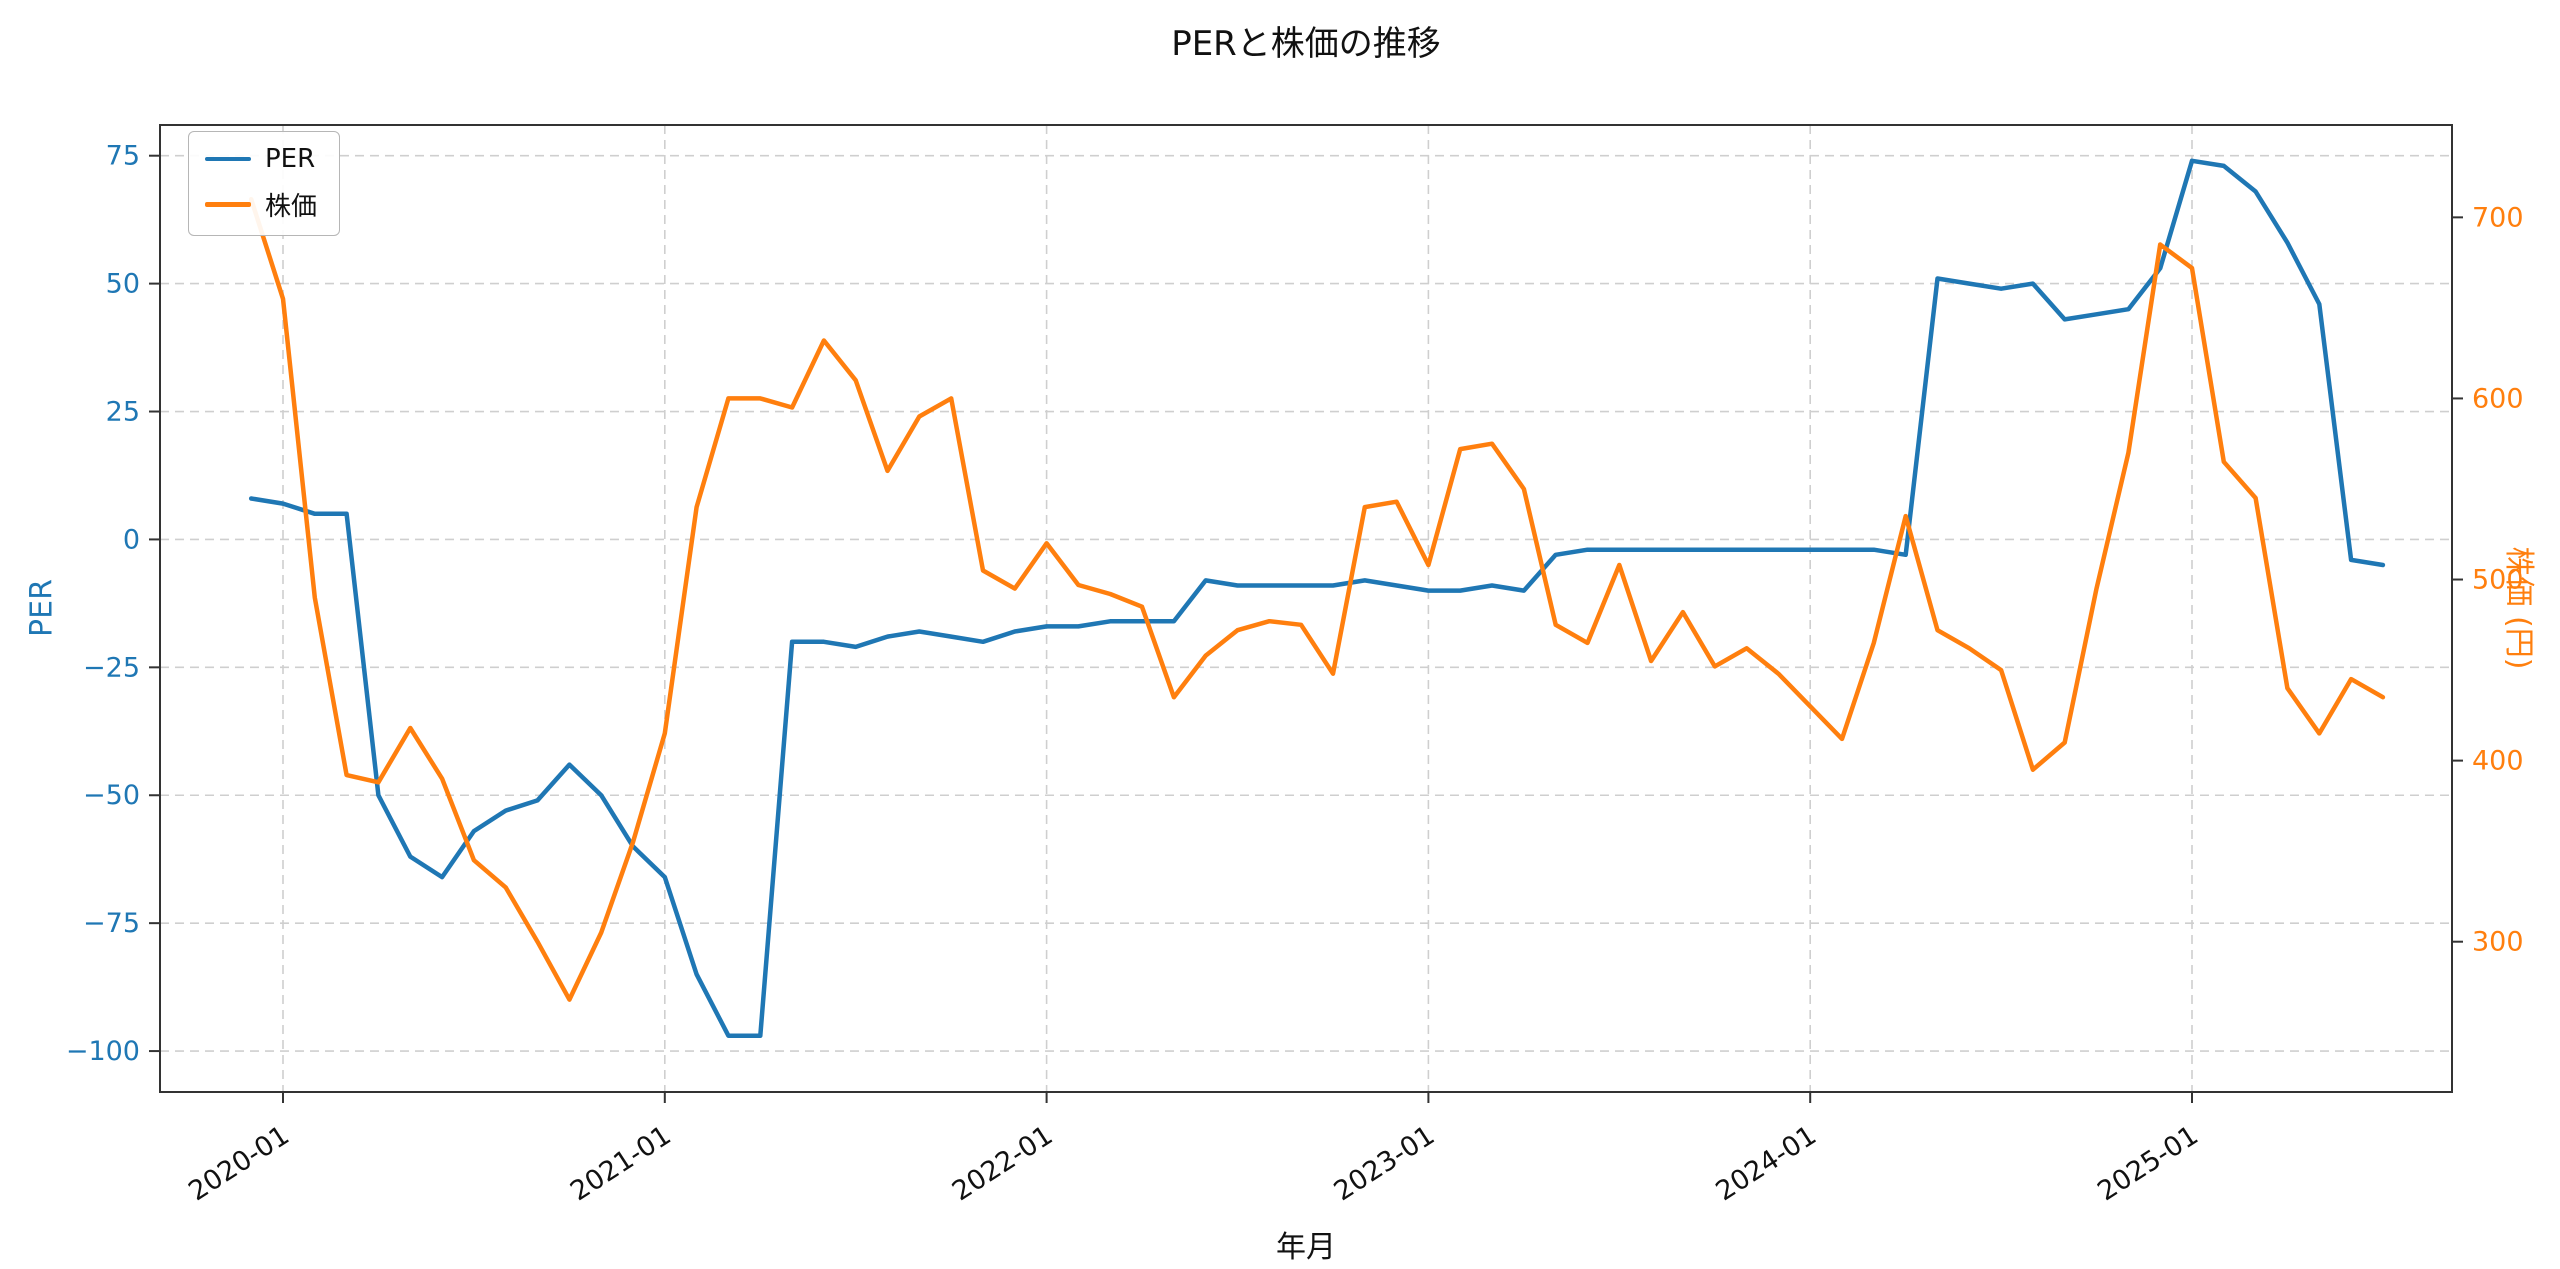  Describe the element at coordinates (291, 207) in the screenshot. I see `legend-label-price: 株価` at that location.